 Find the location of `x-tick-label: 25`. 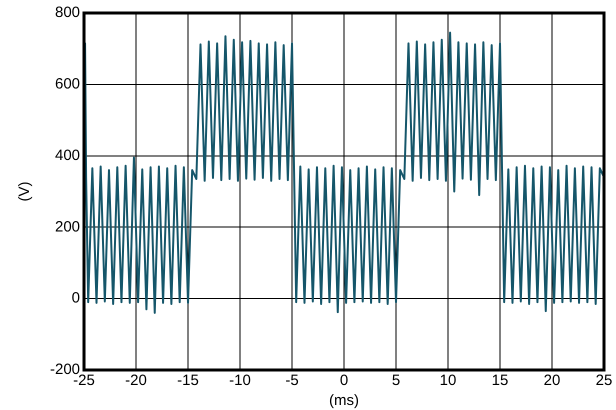

x-tick-label: 25 is located at coordinates (604, 381).